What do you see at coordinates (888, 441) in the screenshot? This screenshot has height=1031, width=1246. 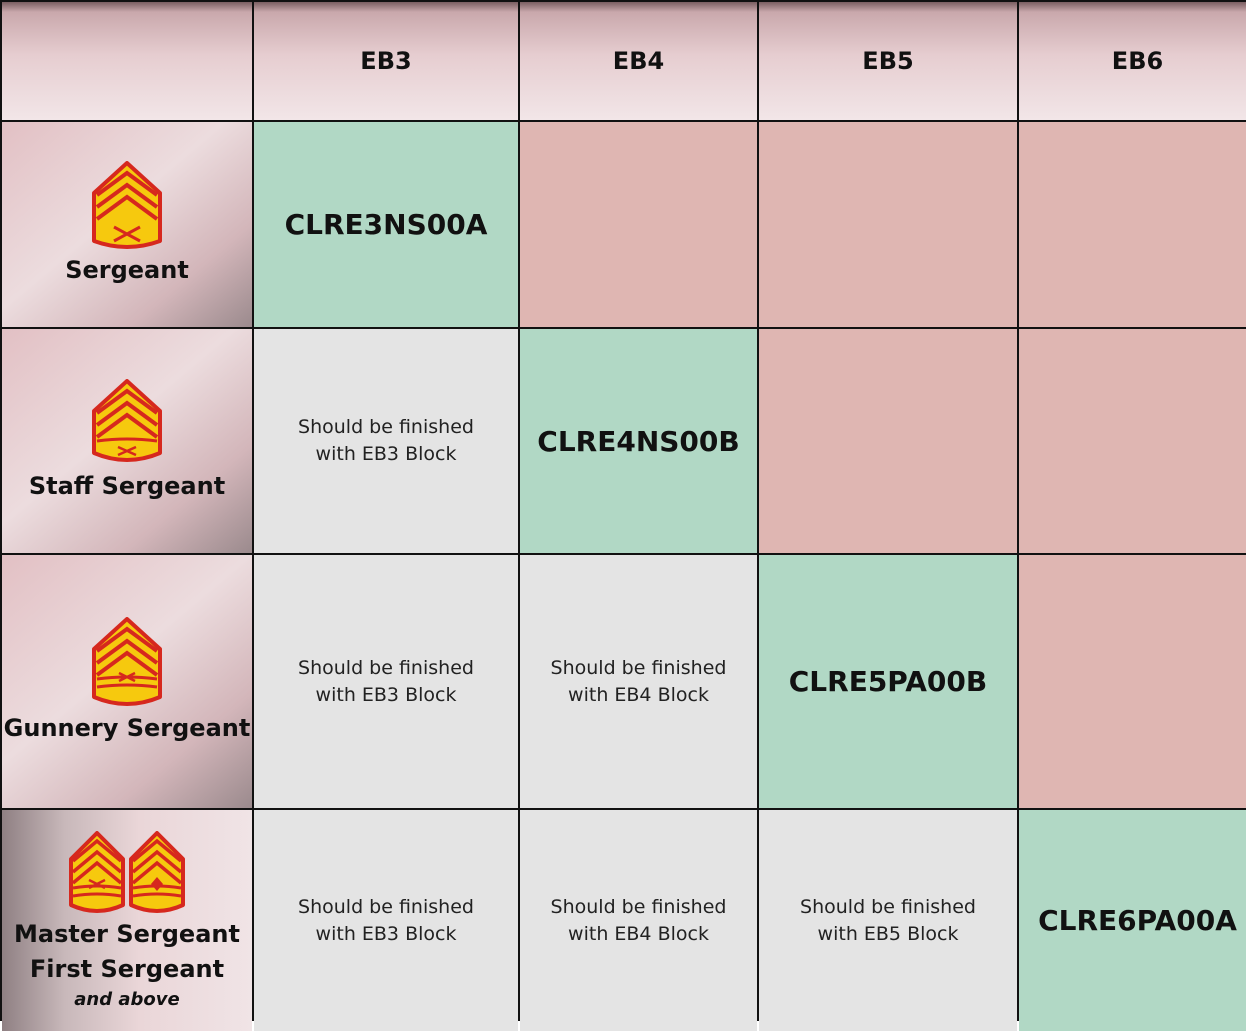 I see `cell-r2-eb5` at bounding box center [888, 441].